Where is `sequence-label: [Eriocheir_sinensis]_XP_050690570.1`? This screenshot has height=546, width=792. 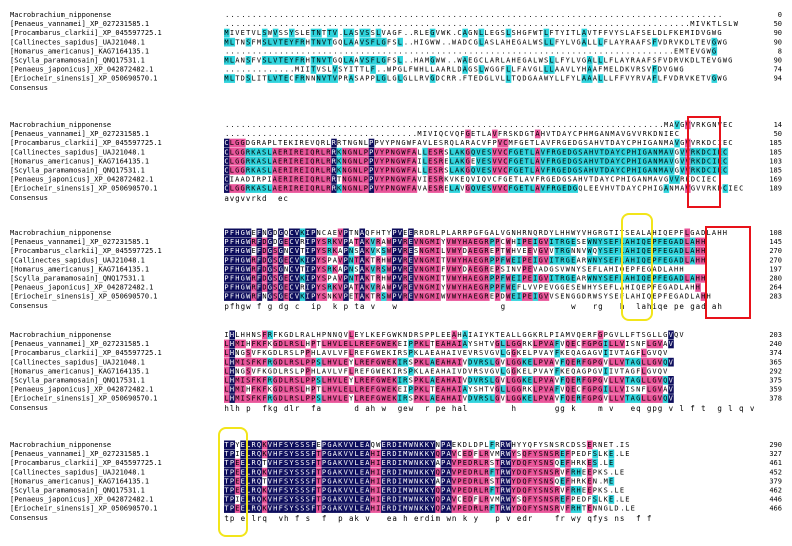
sequence-label: [Eriocheir_sinensis]_XP_050690570.1 is located at coordinates (84, 509).